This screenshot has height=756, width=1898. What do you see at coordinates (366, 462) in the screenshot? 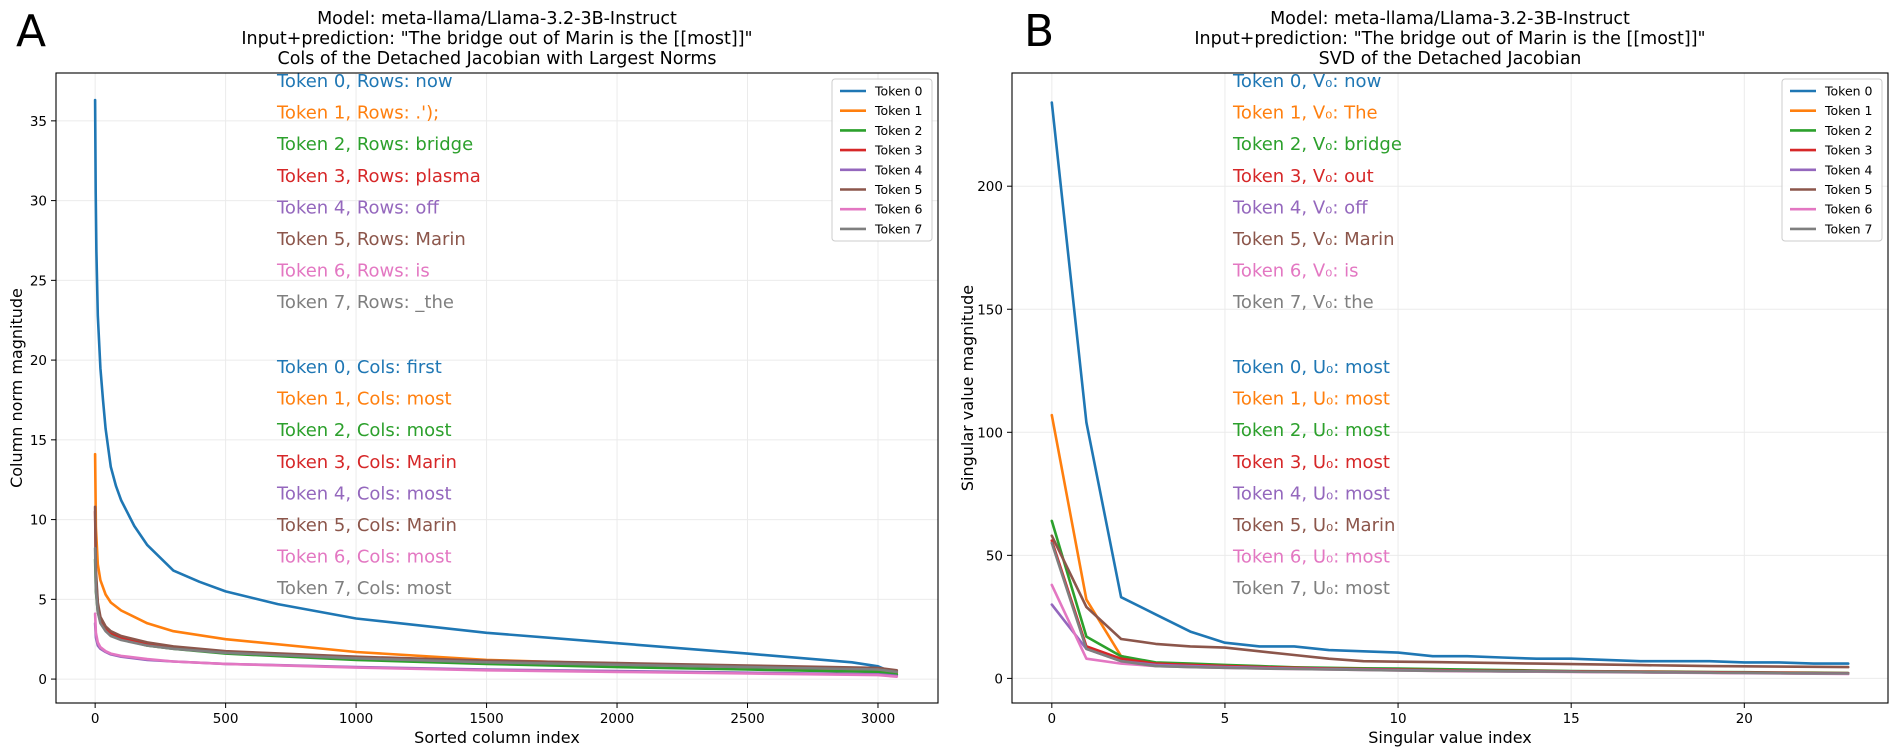
I see `token-annotation: Token 3, Cols: Marin` at bounding box center [366, 462].